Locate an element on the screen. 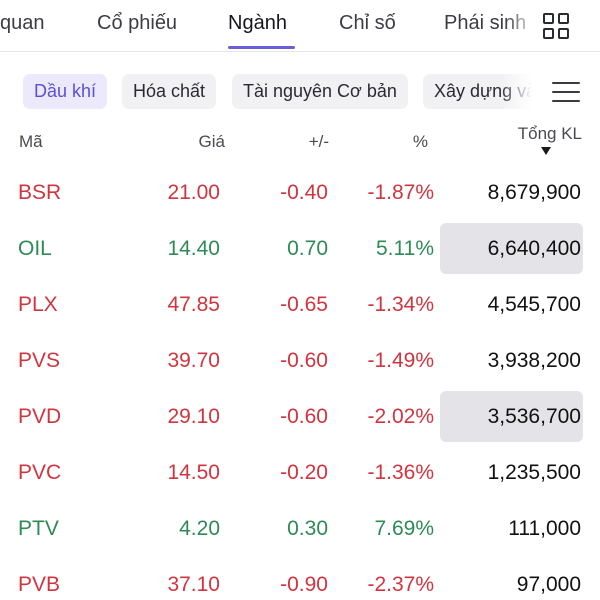  volume-cell: 8,679,900 is located at coordinates (534, 192).